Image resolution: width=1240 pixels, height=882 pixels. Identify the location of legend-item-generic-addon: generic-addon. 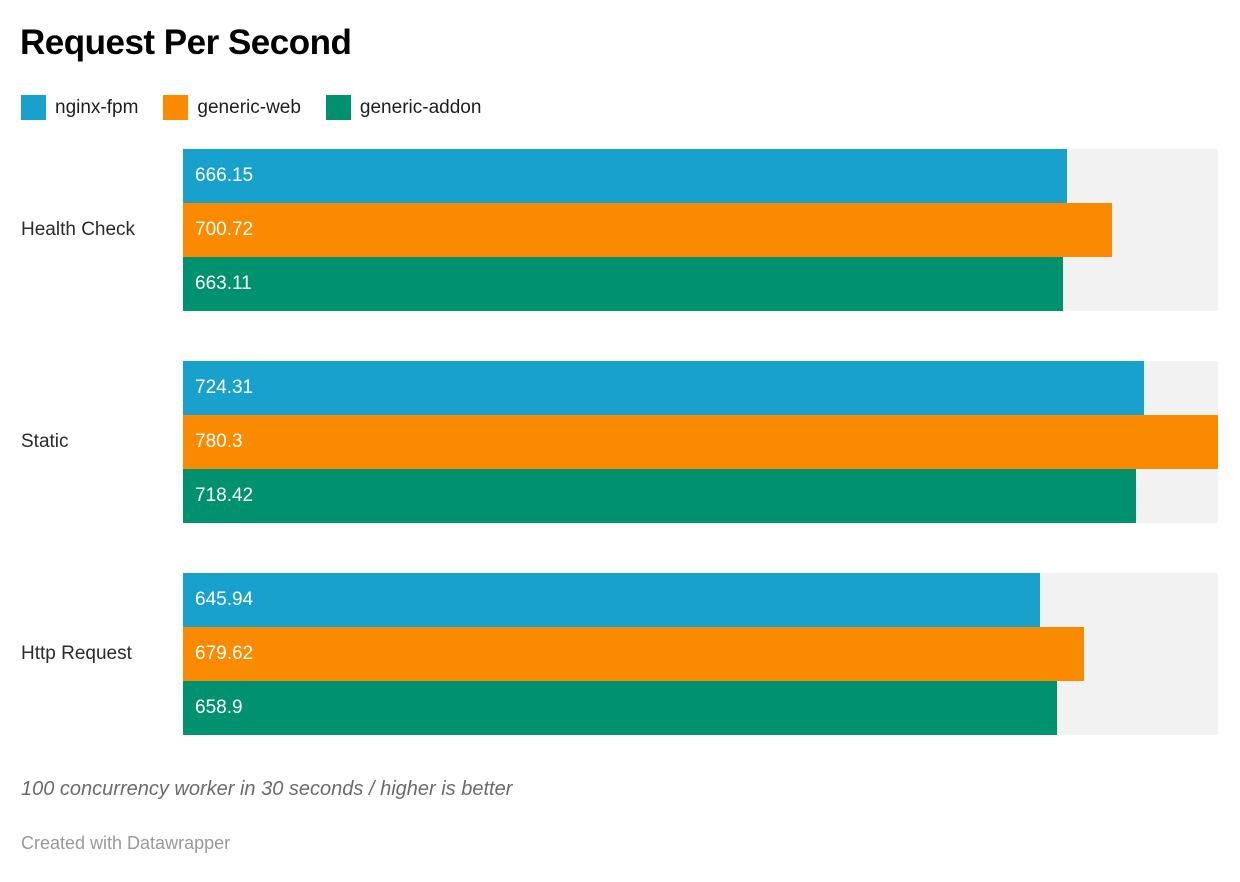
(403, 107).